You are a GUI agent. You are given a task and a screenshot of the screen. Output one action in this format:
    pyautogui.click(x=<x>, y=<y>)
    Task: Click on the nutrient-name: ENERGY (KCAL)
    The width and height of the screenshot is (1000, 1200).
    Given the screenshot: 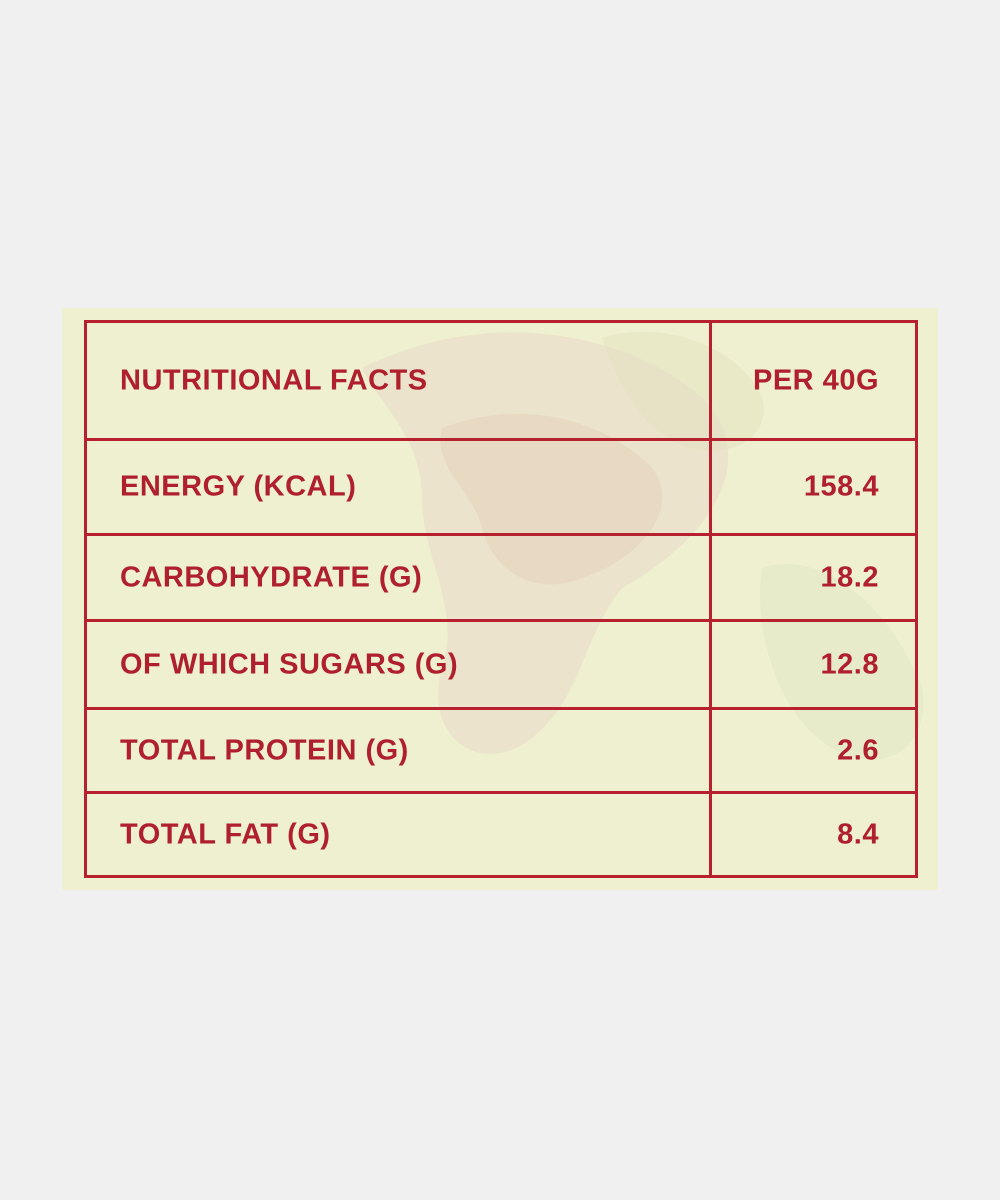 What is the action you would take?
    pyautogui.click(x=238, y=486)
    